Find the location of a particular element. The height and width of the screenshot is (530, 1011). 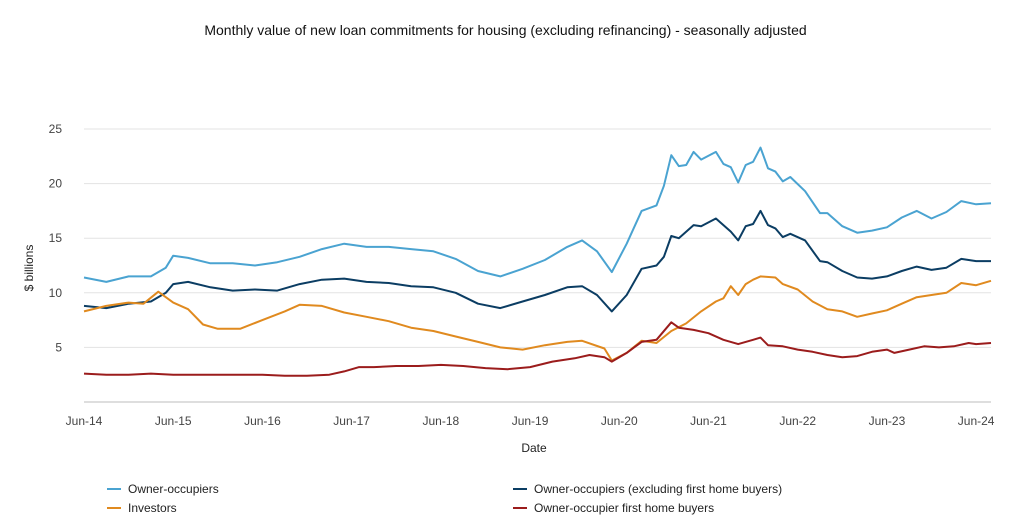

x-tick-label: Jun-24 is located at coordinates (976, 421).